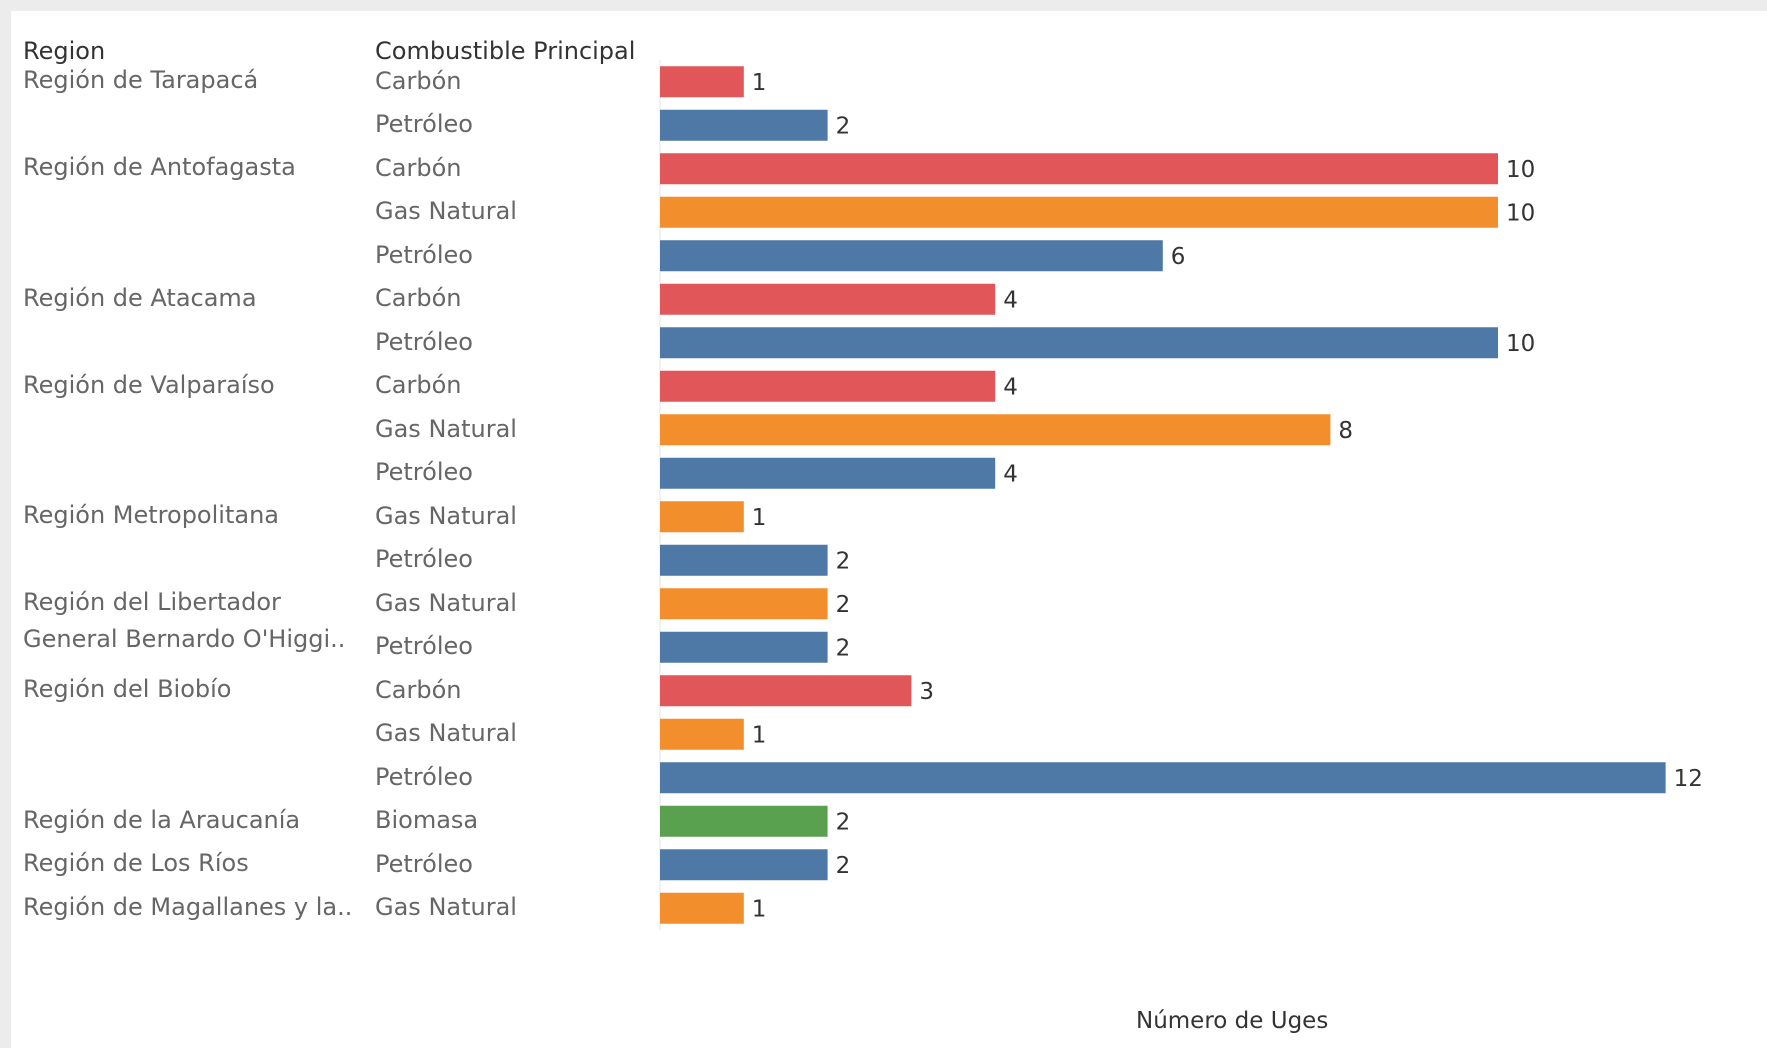  Describe the element at coordinates (926, 692) in the screenshot. I see `bar-value-label: 3` at that location.